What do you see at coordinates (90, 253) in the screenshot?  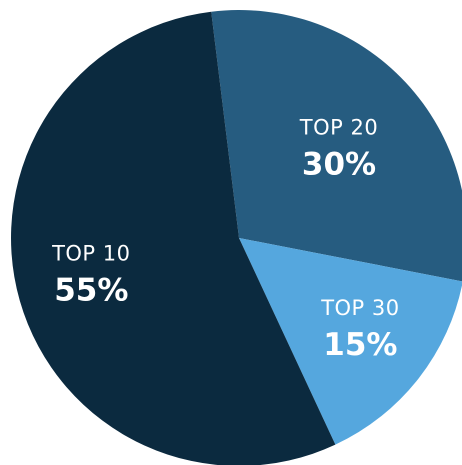 I see `slice-label-top-10: TOP 10` at bounding box center [90, 253].